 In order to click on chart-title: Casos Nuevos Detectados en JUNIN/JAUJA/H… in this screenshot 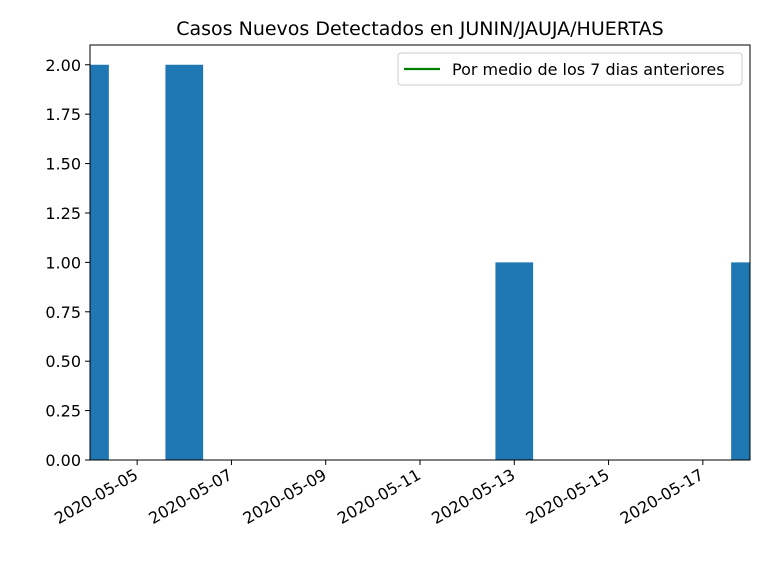, I will do `click(420, 29)`.